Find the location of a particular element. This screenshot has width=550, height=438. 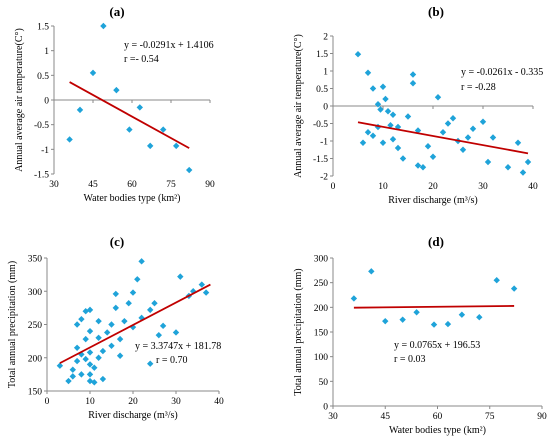

x-tick-label: 90 is located at coordinates (210, 185).